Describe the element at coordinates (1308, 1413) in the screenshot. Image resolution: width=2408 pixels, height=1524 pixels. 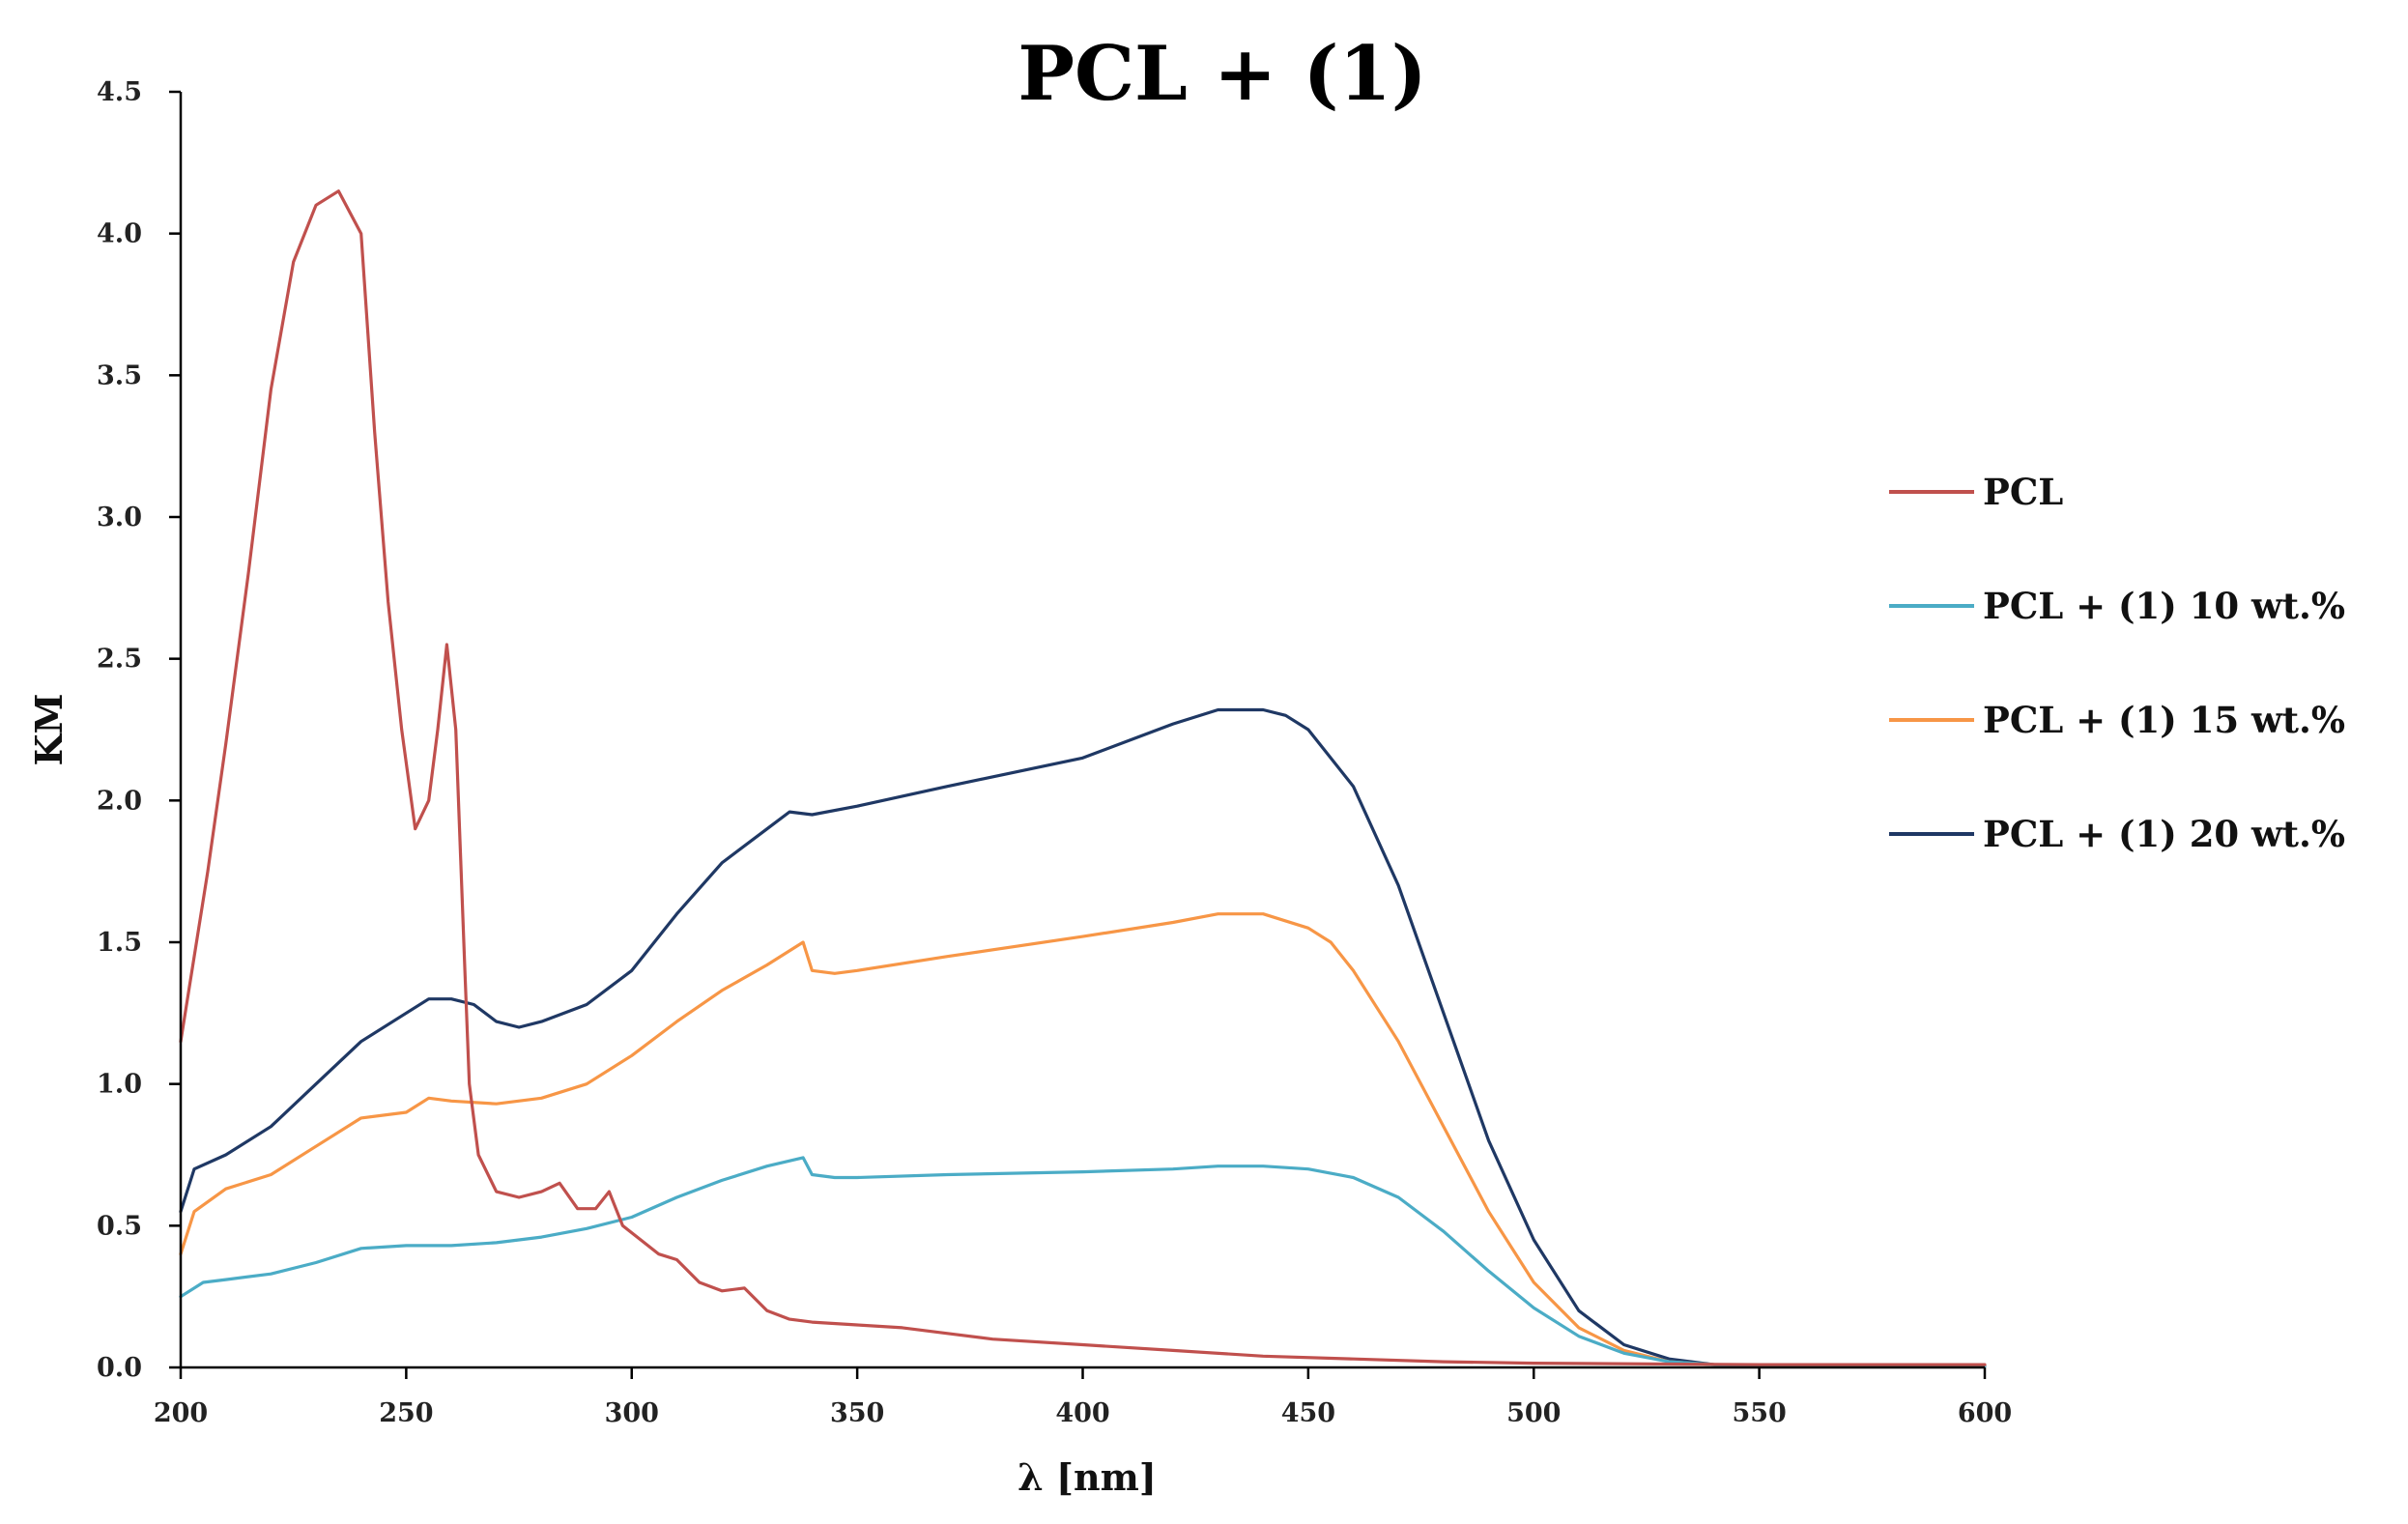
I see `x-tick-label: 450` at that location.